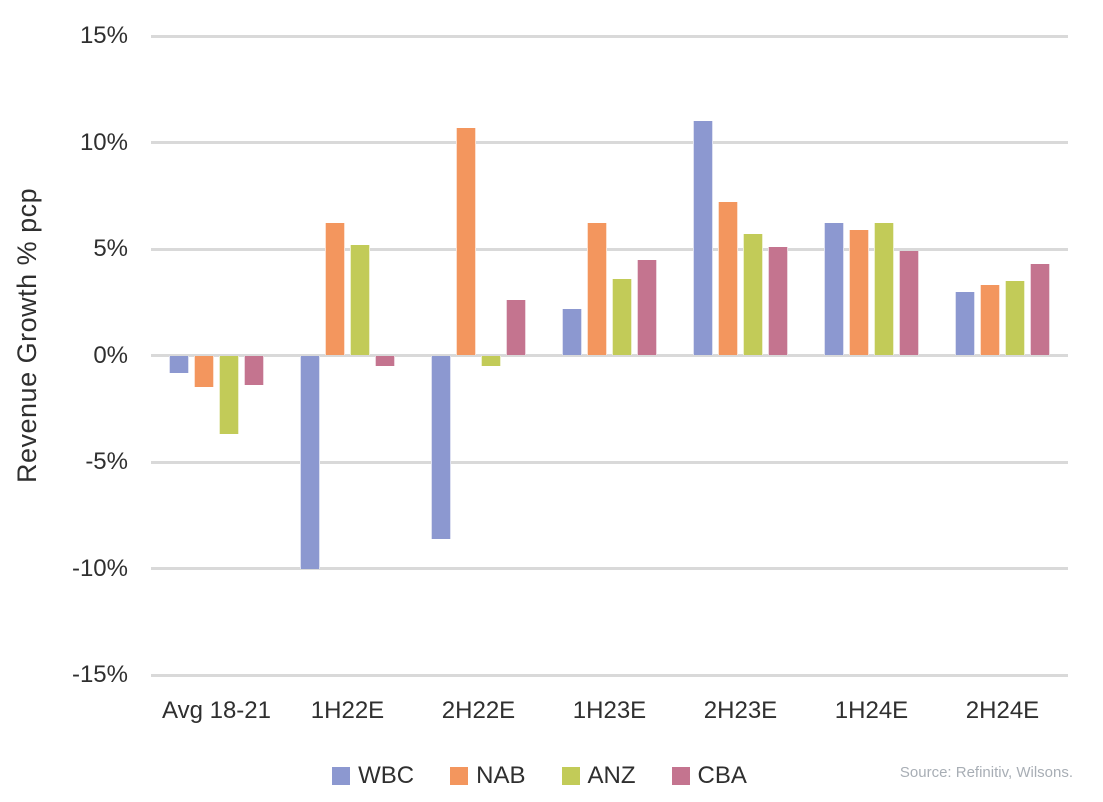 Image resolution: width=1103 pixels, height=802 pixels. What do you see at coordinates (441, 447) in the screenshot?
I see `bar-wbc-2h22e` at bounding box center [441, 447].